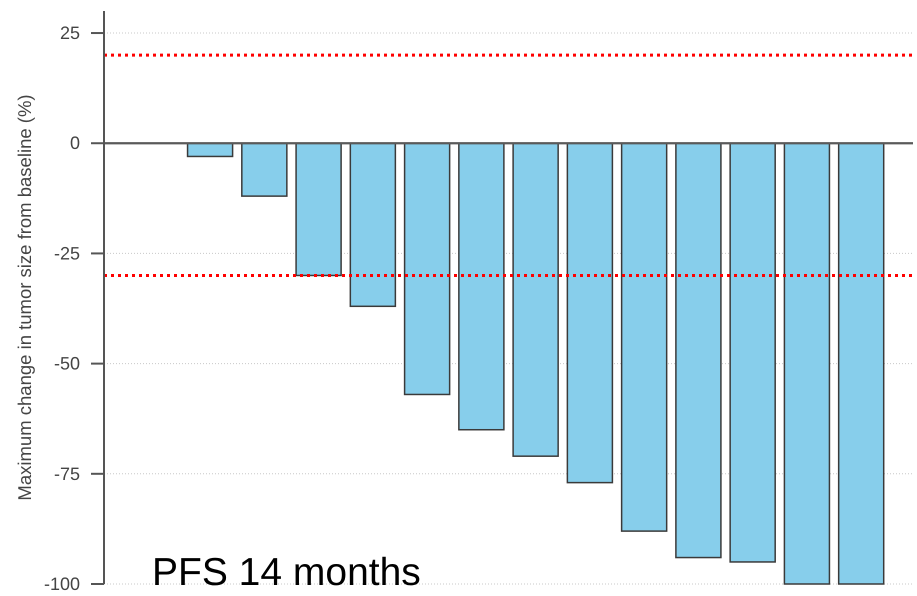  Describe the element at coordinates (24, 297) in the screenshot. I see `y-axis-title: Maximum change in tumor size from baseline (%)` at that location.